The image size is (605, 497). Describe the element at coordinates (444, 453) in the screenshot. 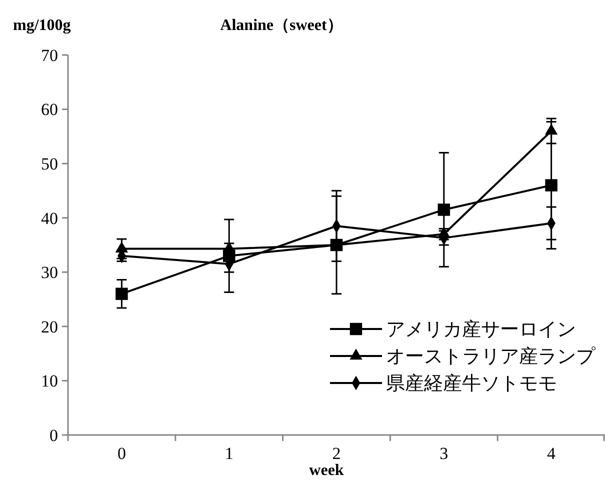

I see `x-tick-label: 3` at that location.